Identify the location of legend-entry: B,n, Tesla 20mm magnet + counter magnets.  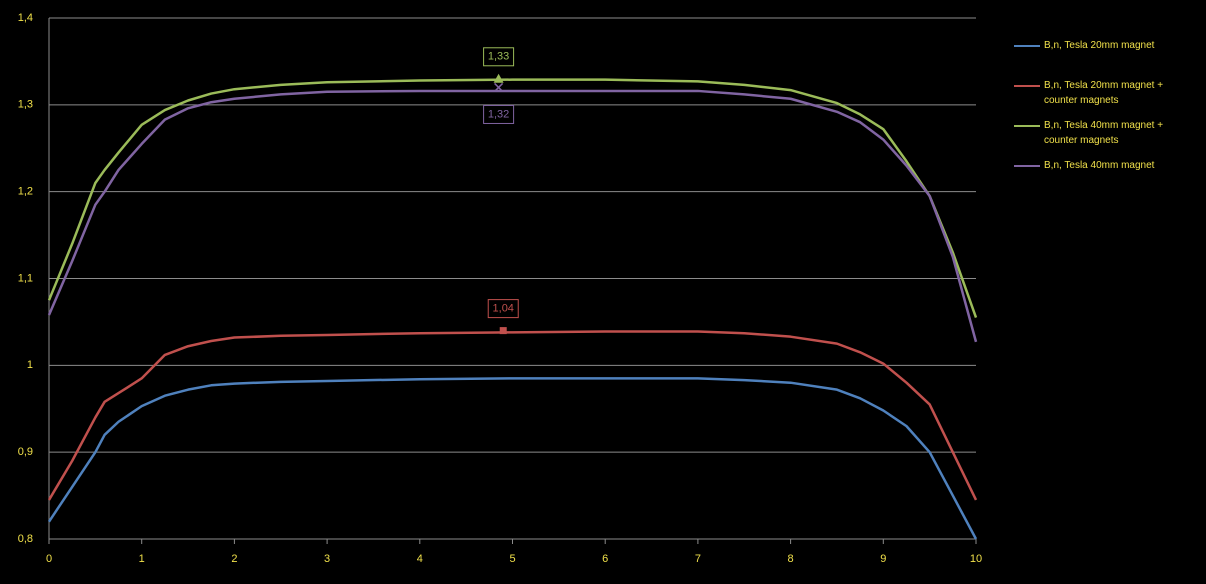
(1106, 93).